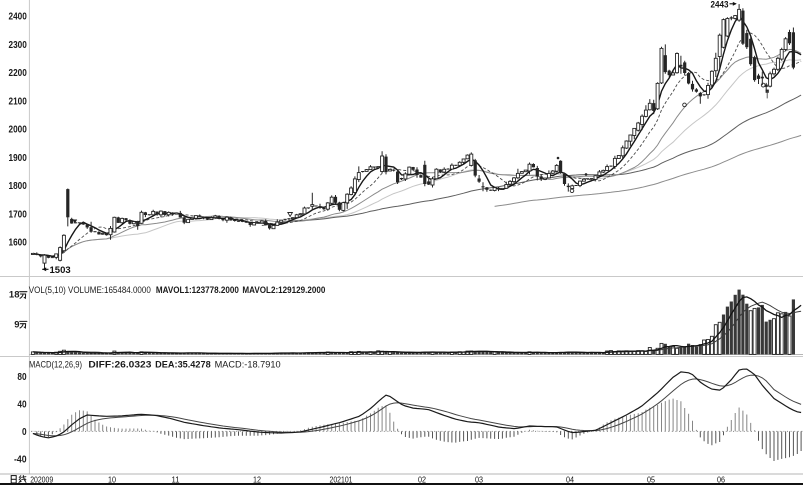 This screenshot has height=485, width=803. I want to click on svg-text: 2443, so click(720, 5).